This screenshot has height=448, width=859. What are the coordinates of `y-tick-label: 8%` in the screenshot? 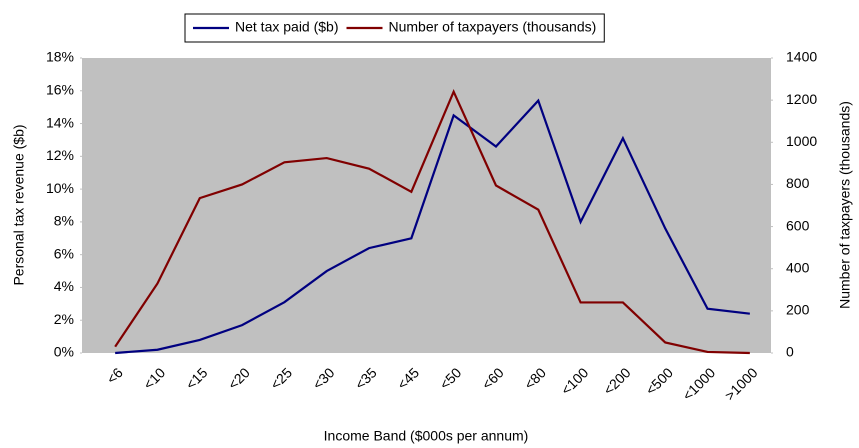 It's located at (64, 221).